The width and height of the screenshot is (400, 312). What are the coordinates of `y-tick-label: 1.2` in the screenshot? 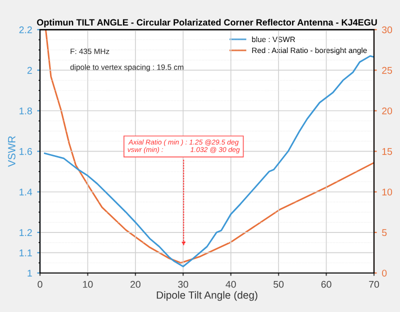 It's located at (26, 232).